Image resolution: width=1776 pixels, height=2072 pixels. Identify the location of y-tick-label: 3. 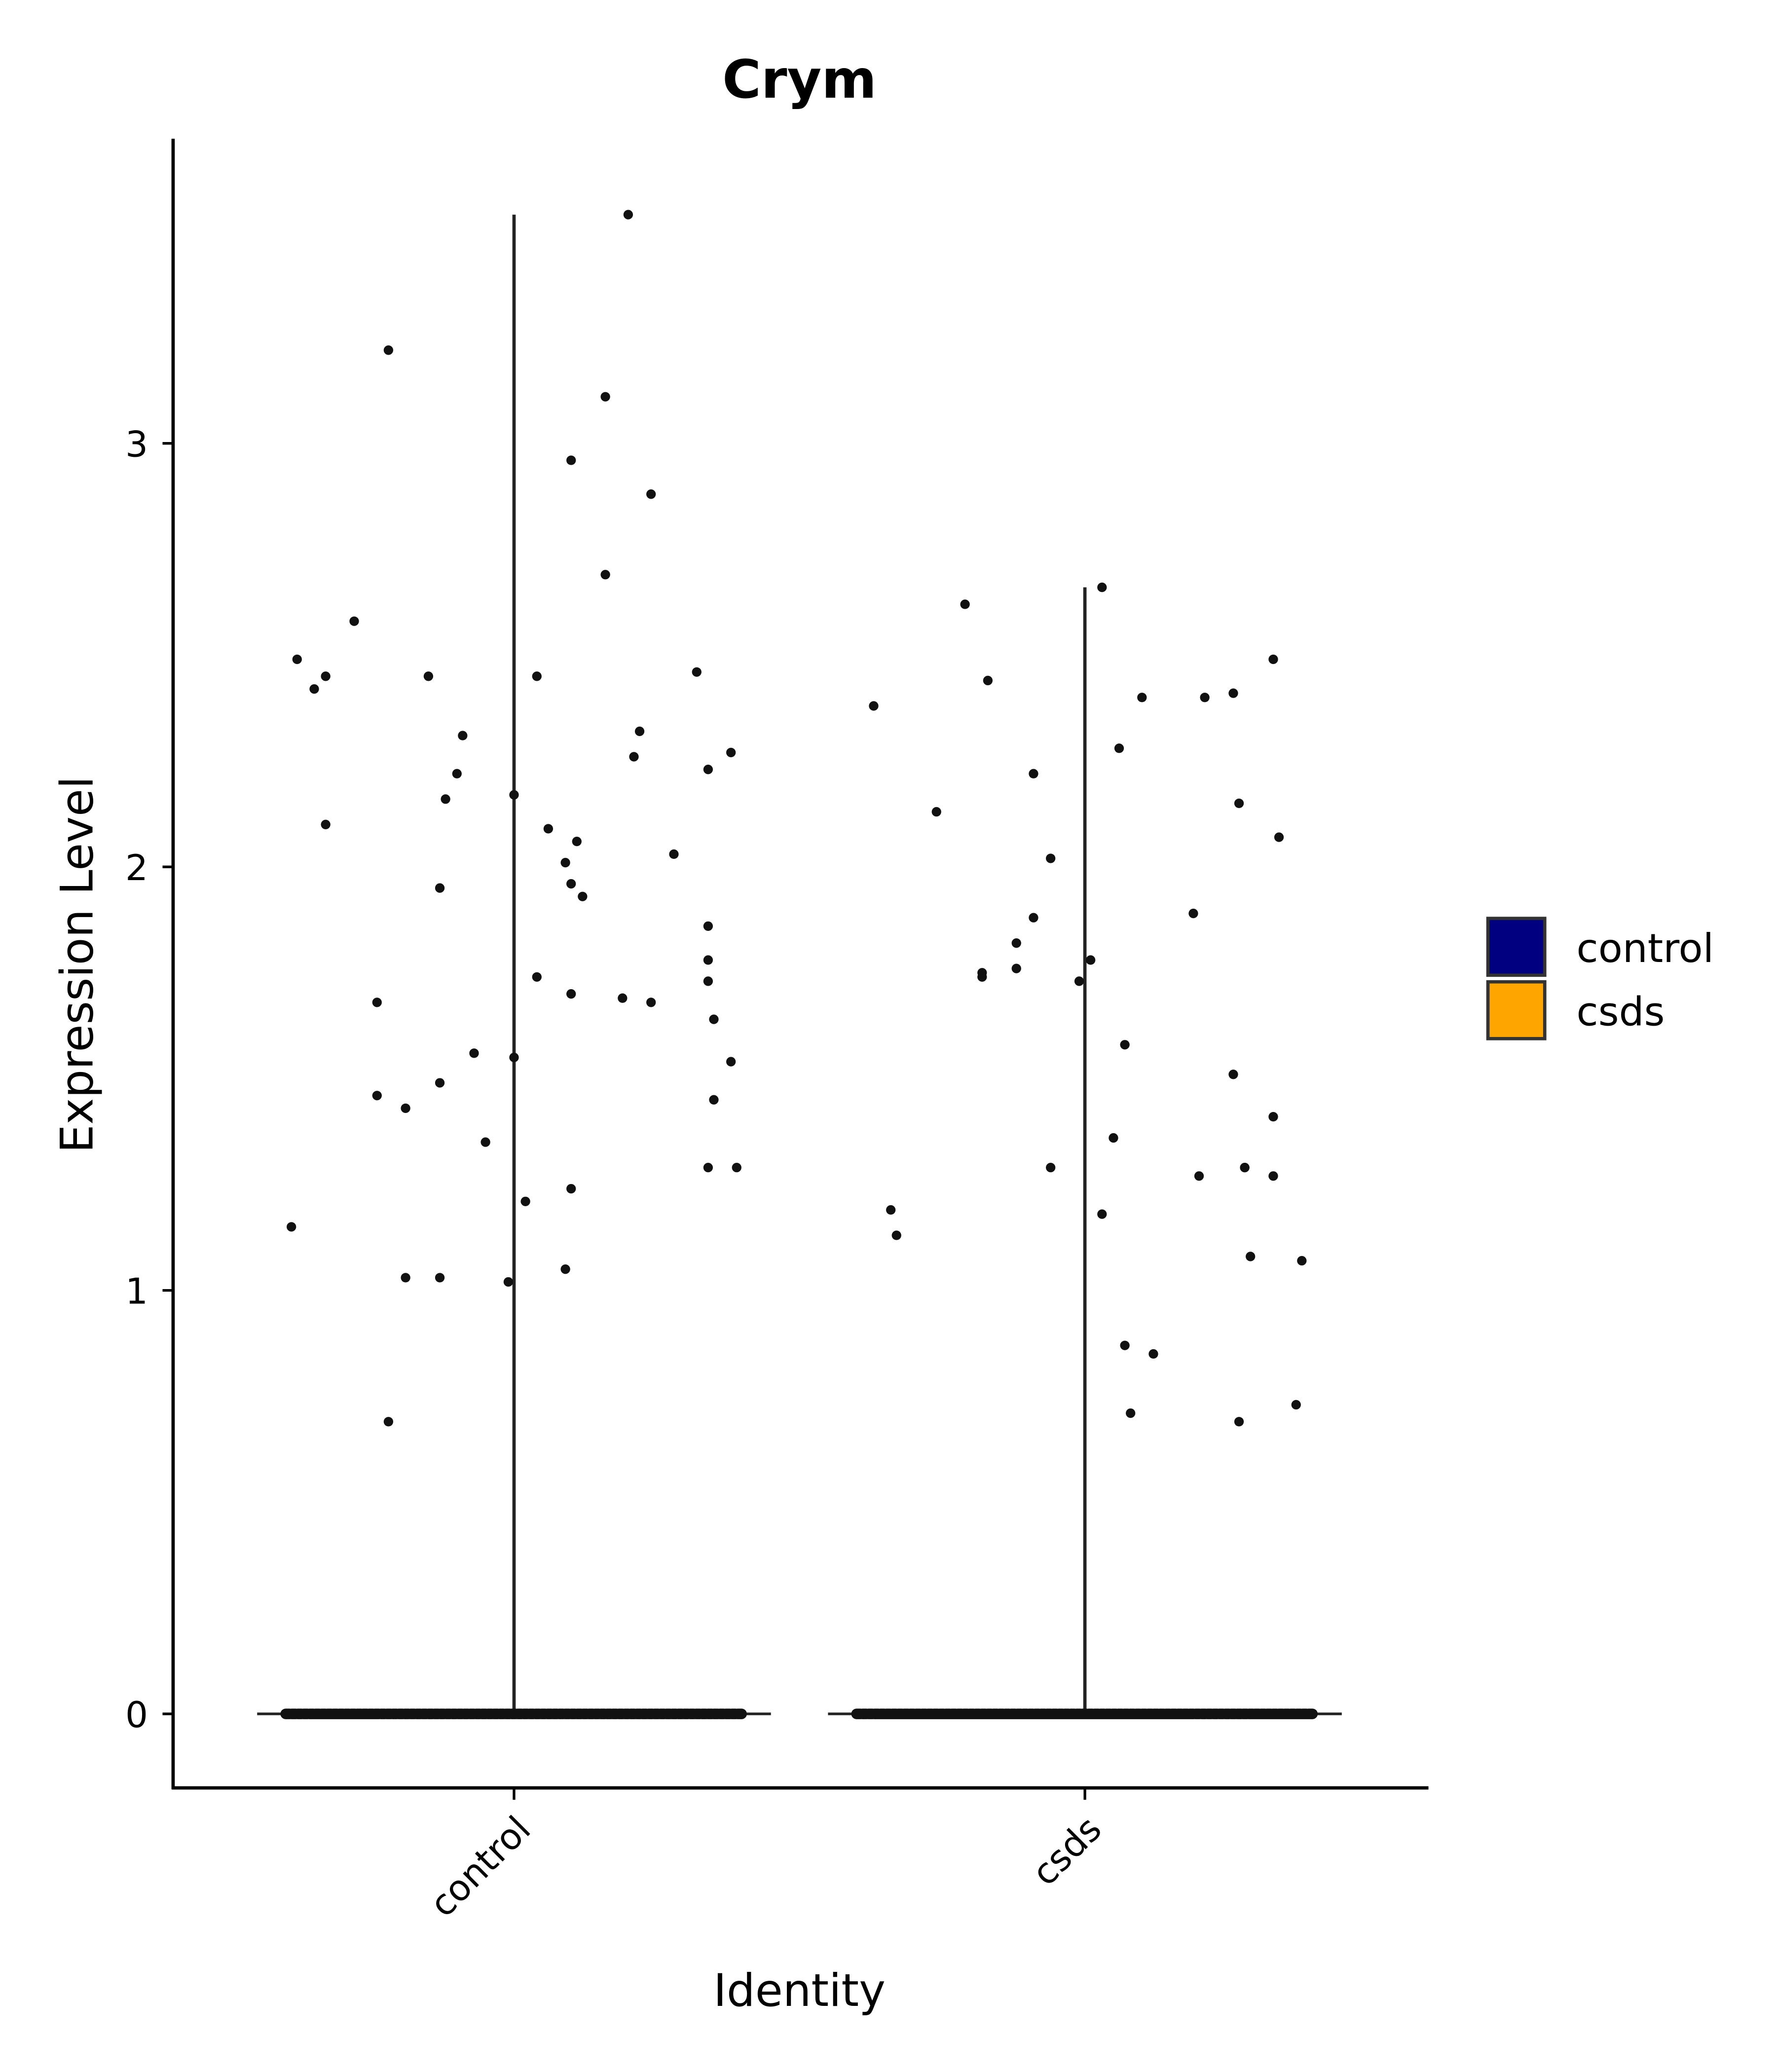
(137, 444).